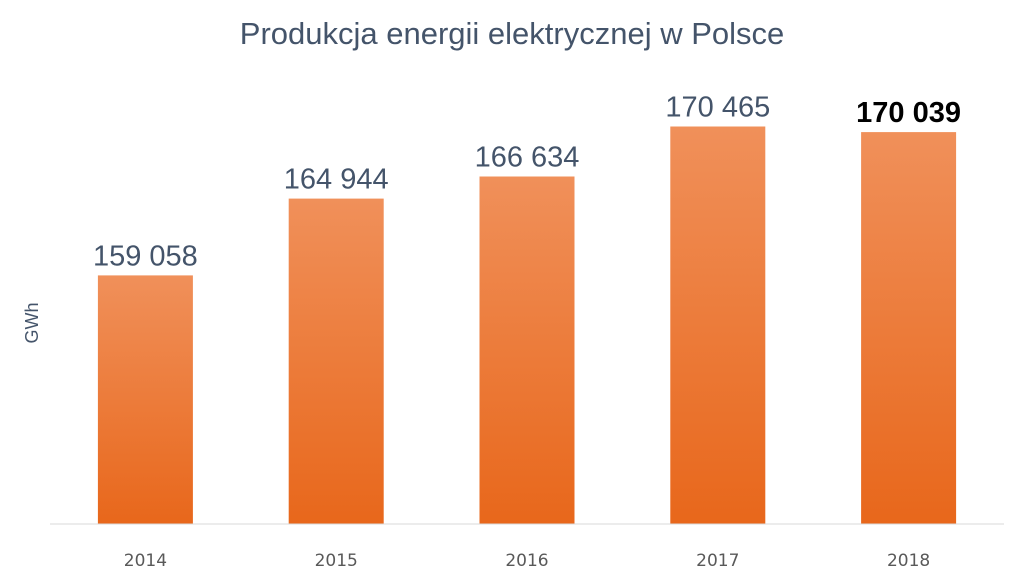 The height and width of the screenshot is (571, 1024). I want to click on x-tick-labels-group: 2014 2015 2016 2017 2018, so click(527, 561).